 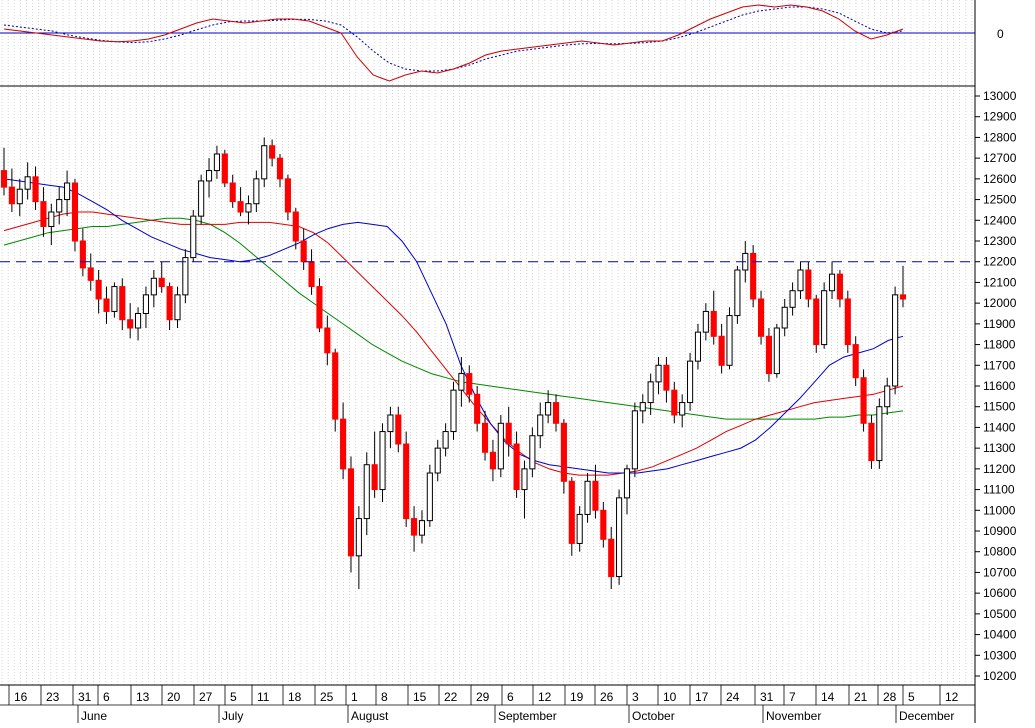 What do you see at coordinates (999, 324) in the screenshot?
I see `y-tick-label: 11900` at bounding box center [999, 324].